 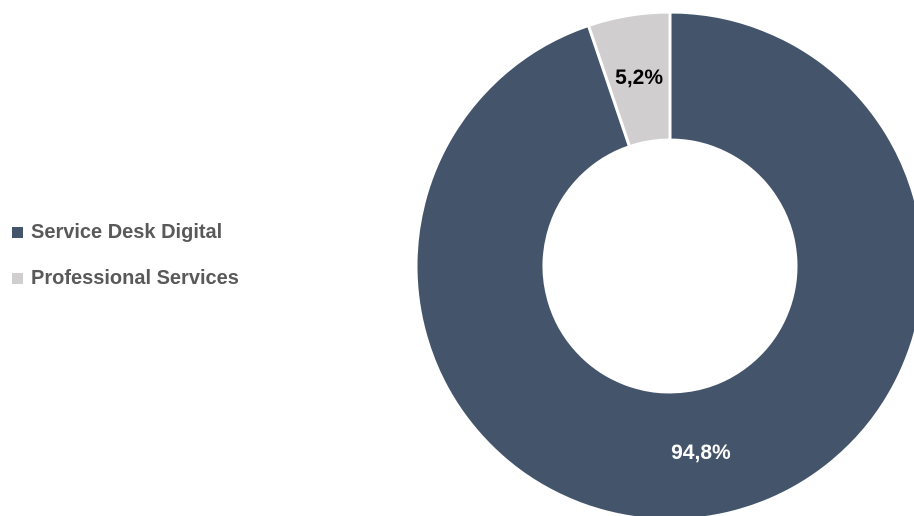 I want to click on legend-swatch-professional-services, so click(x=17, y=278).